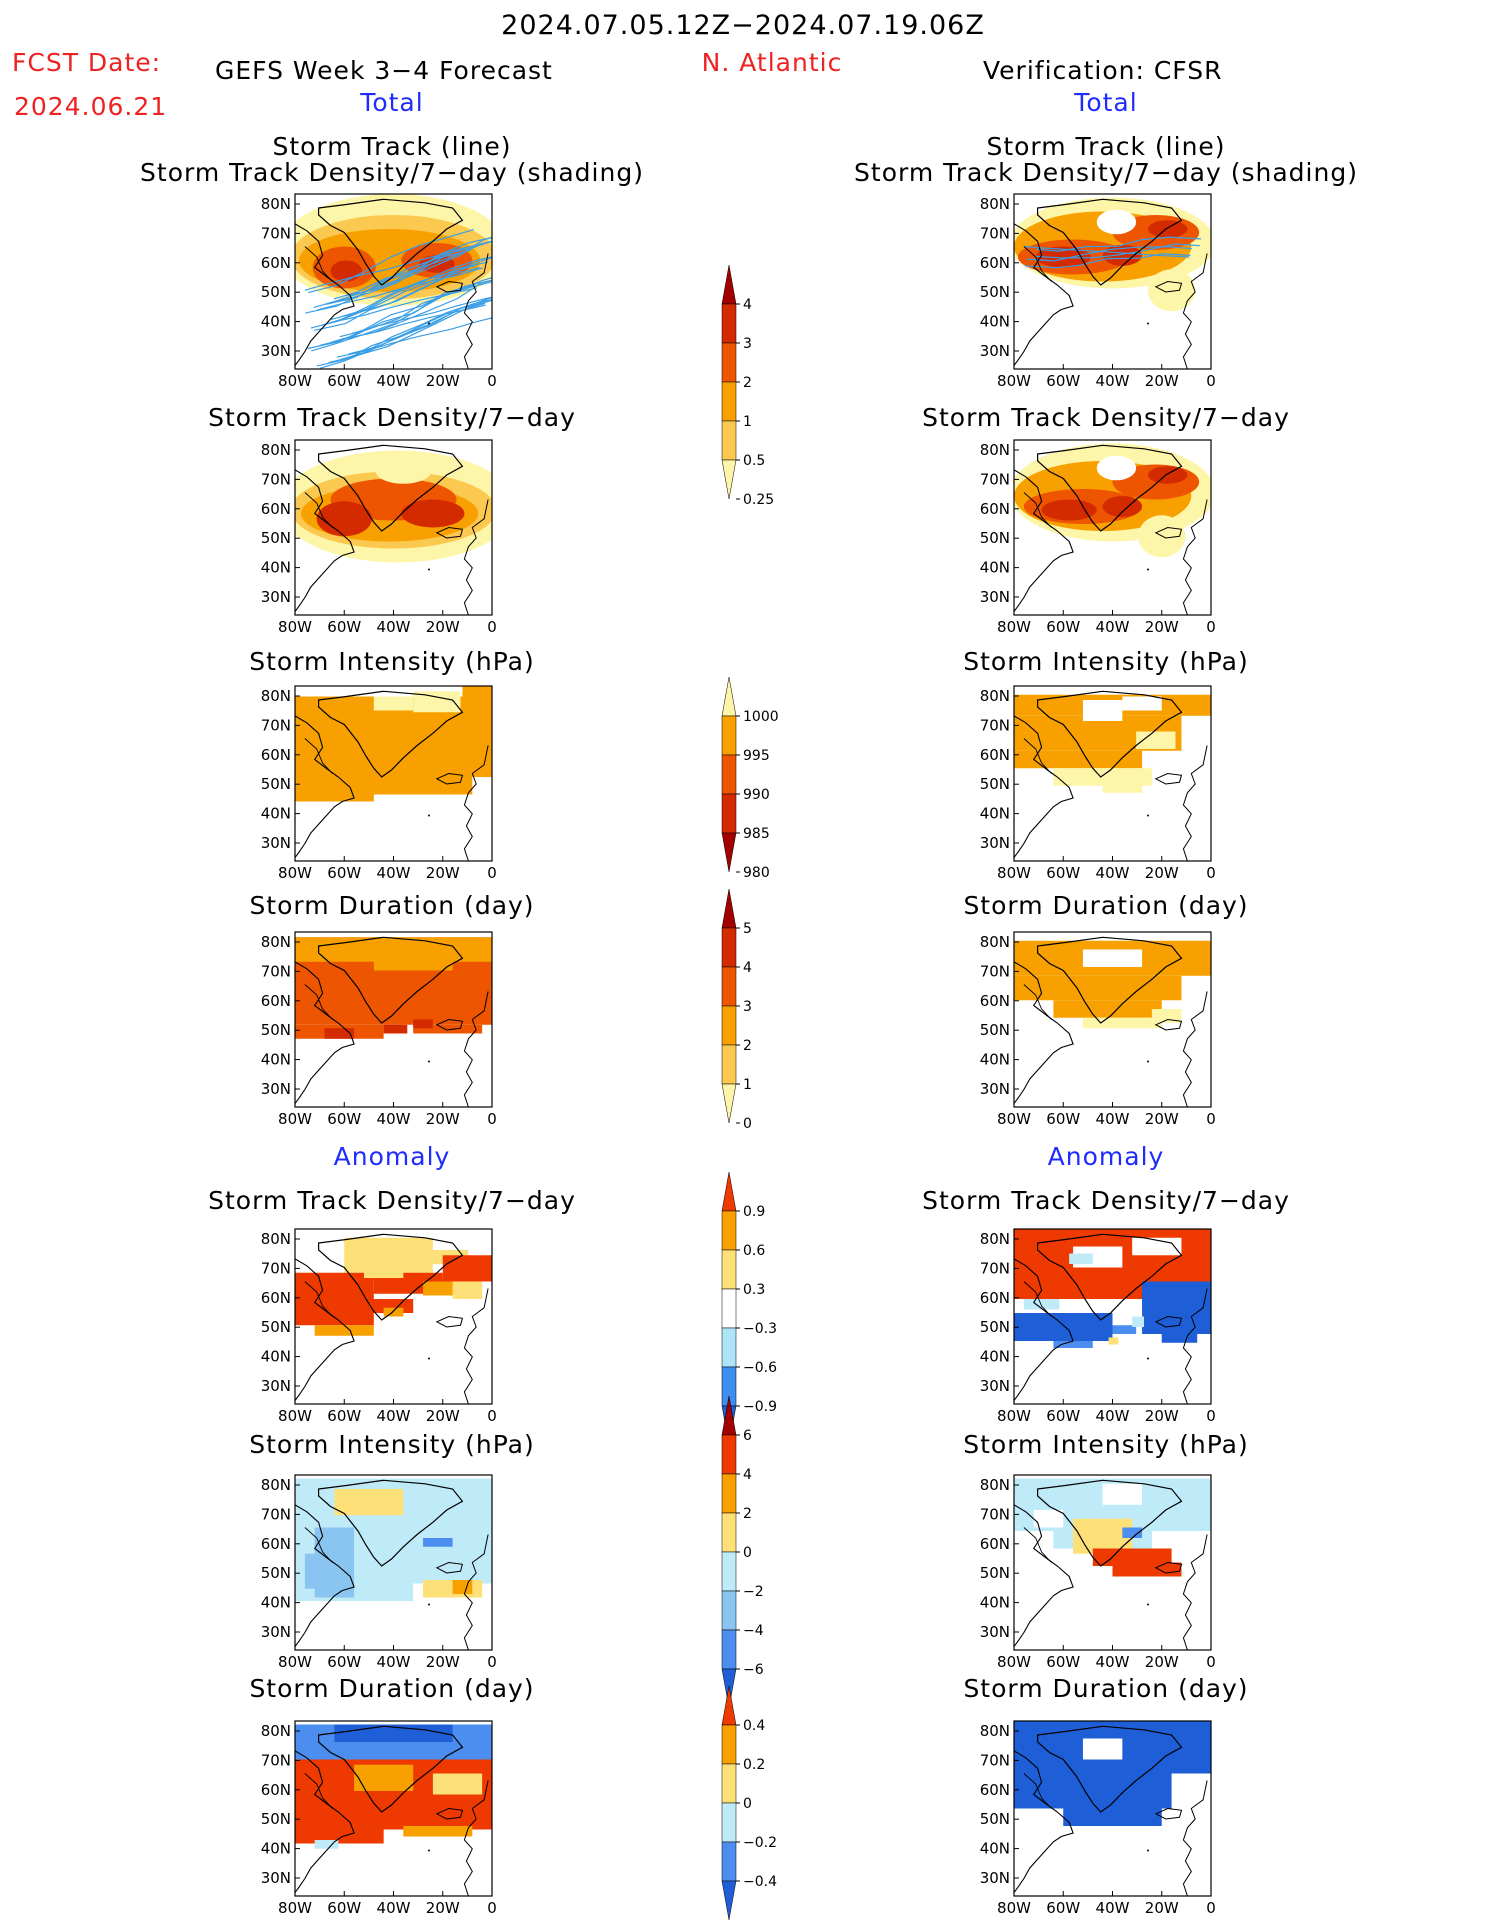 This screenshot has height=1925, width=1487. I want to click on colorbar-arrow-bottom, so click(729, 1103).